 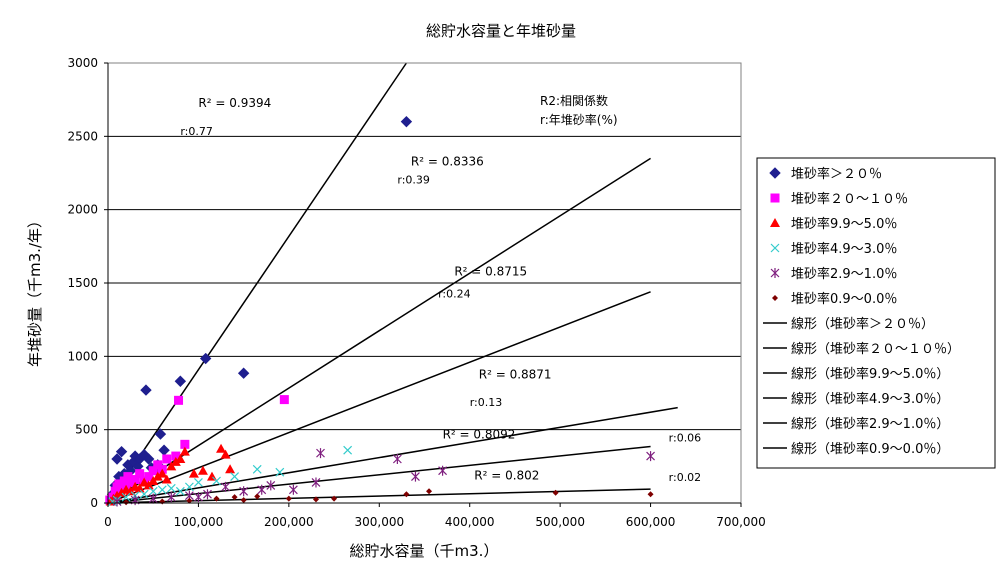 What do you see at coordinates (196, 131) in the screenshot?
I see `r-label: r:0.77` at bounding box center [196, 131].